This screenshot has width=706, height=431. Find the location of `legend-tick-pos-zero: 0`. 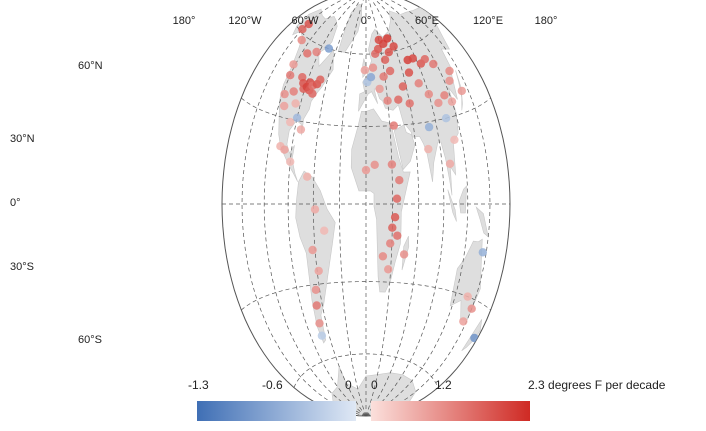

legend-tick-pos-zero: 0 is located at coordinates (374, 385).